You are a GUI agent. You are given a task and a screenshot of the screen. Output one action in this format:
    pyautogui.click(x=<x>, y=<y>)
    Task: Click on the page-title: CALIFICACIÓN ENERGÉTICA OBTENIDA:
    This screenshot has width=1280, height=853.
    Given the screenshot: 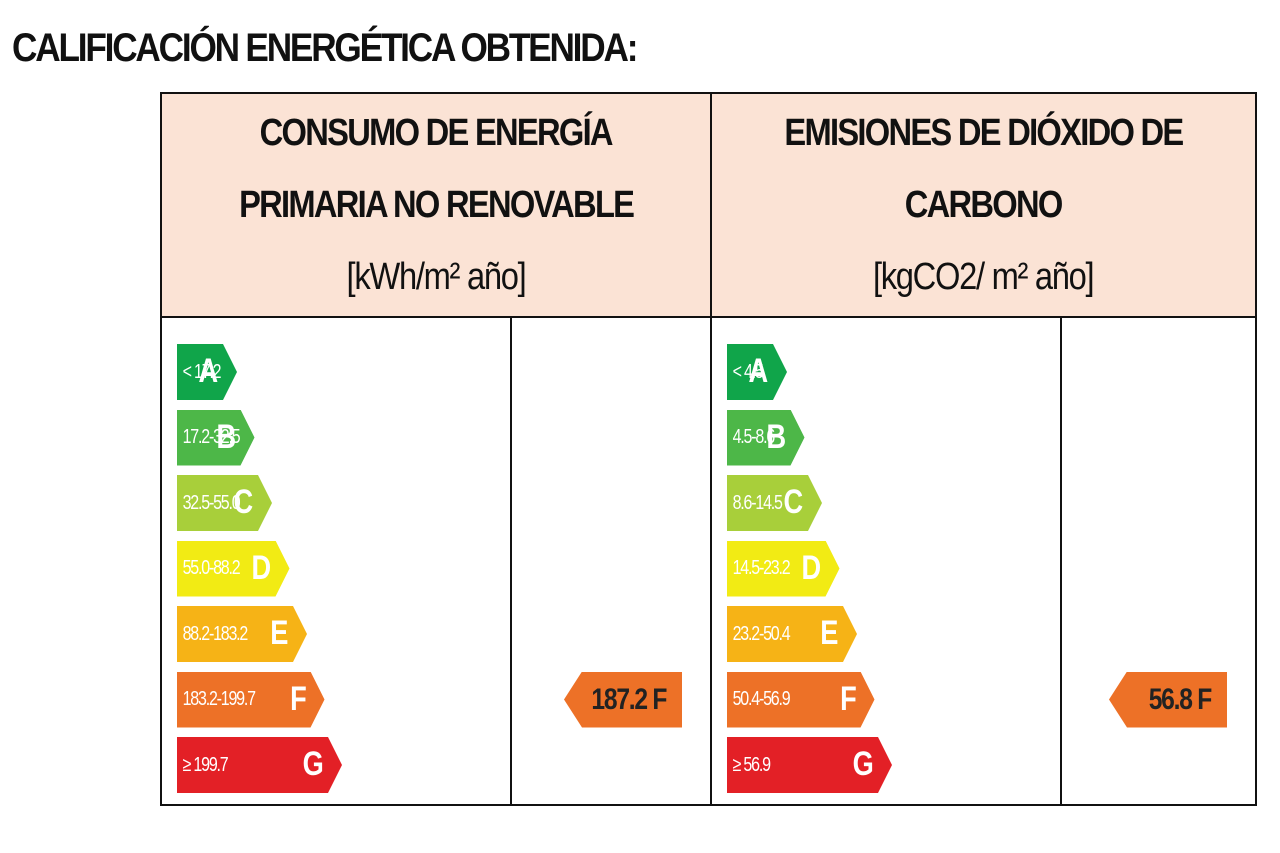 What is the action you would take?
    pyautogui.click(x=325, y=48)
    